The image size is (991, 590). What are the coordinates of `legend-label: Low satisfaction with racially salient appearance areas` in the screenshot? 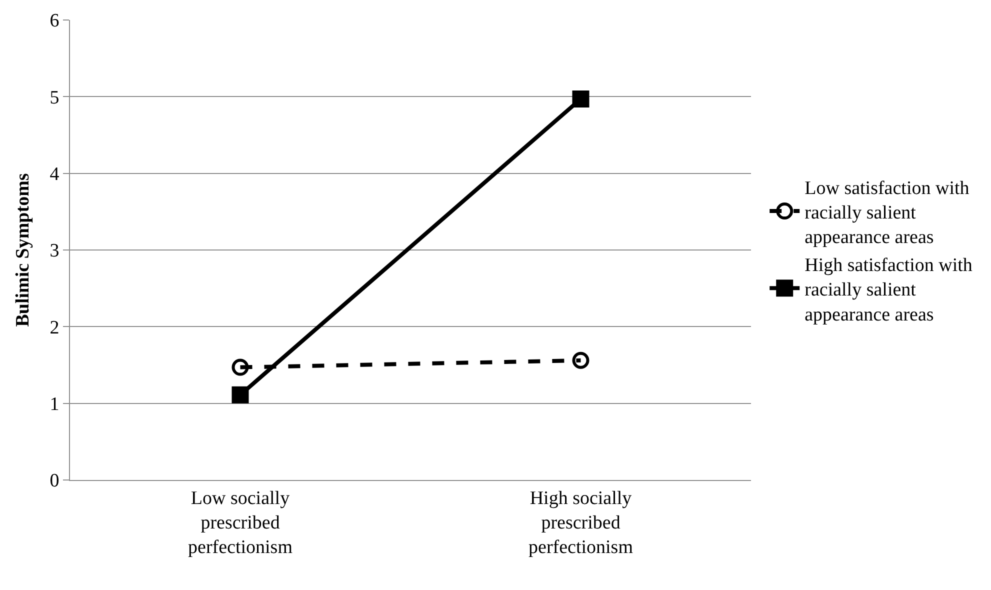 It's located at (887, 213).